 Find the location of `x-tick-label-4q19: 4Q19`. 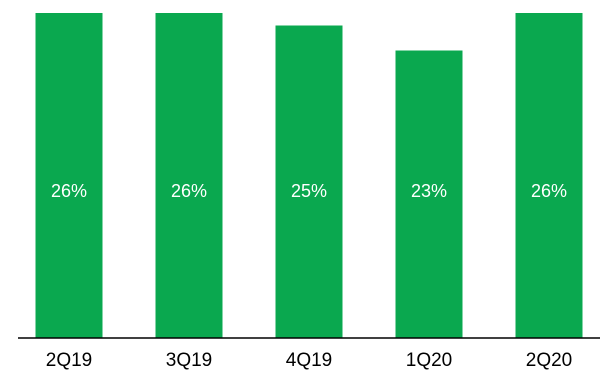

x-tick-label-4q19: 4Q19 is located at coordinates (309, 360).